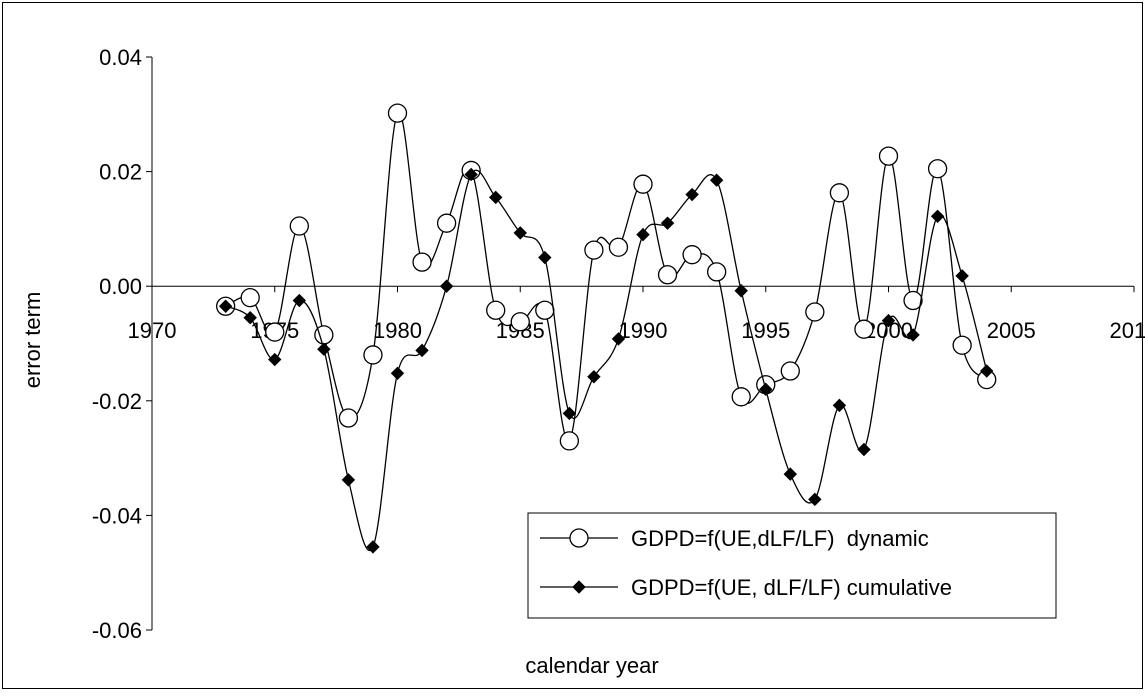 Image resolution: width=1145 pixels, height=696 pixels. What do you see at coordinates (152, 330) in the screenshot?
I see `x-tick-label: 1970` at bounding box center [152, 330].